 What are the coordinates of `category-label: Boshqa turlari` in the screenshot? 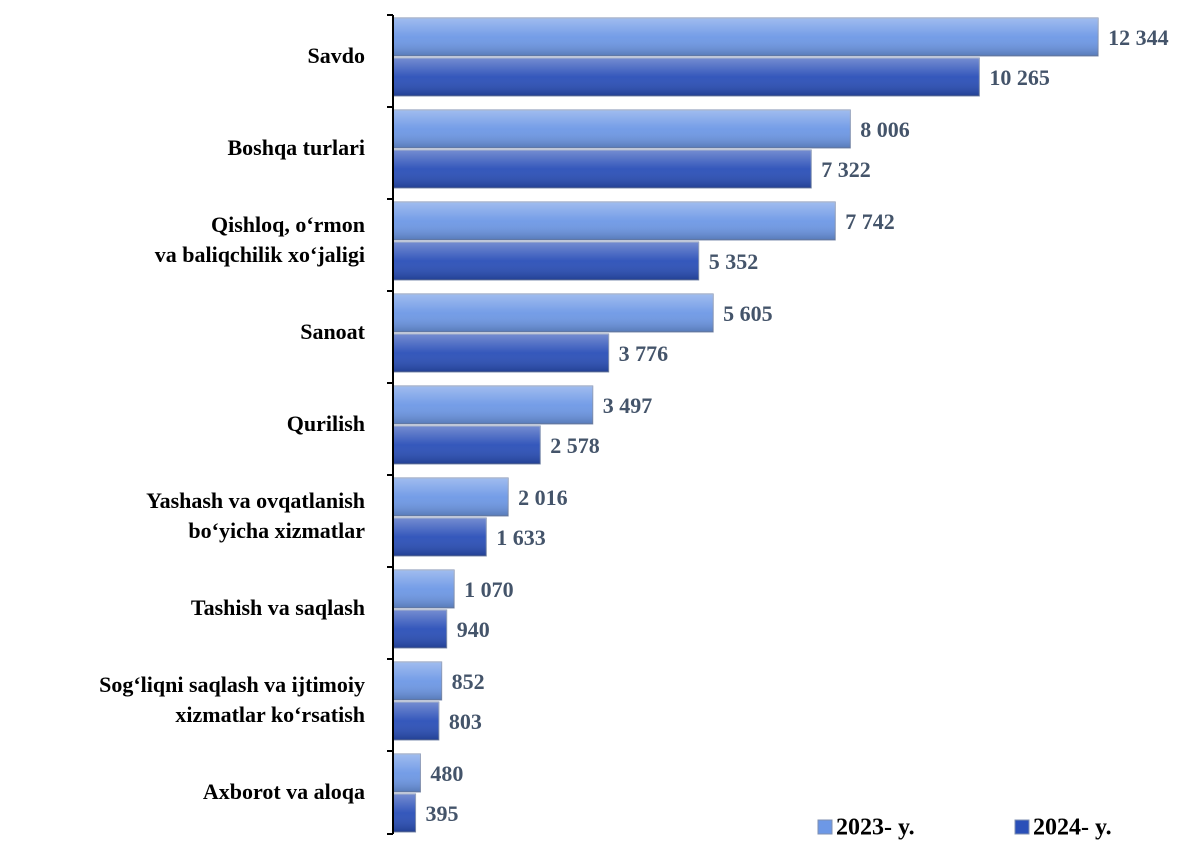 It's located at (296, 147).